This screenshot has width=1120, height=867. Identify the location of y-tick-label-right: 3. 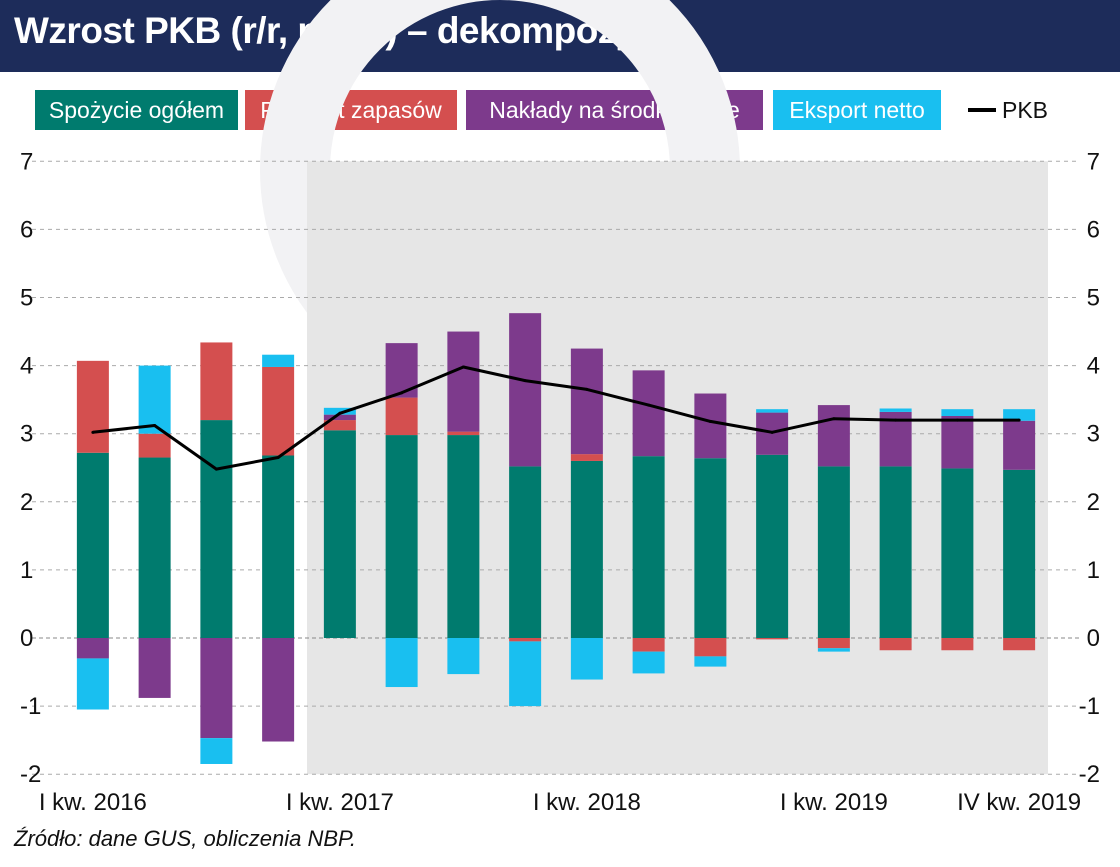
(1093, 434).